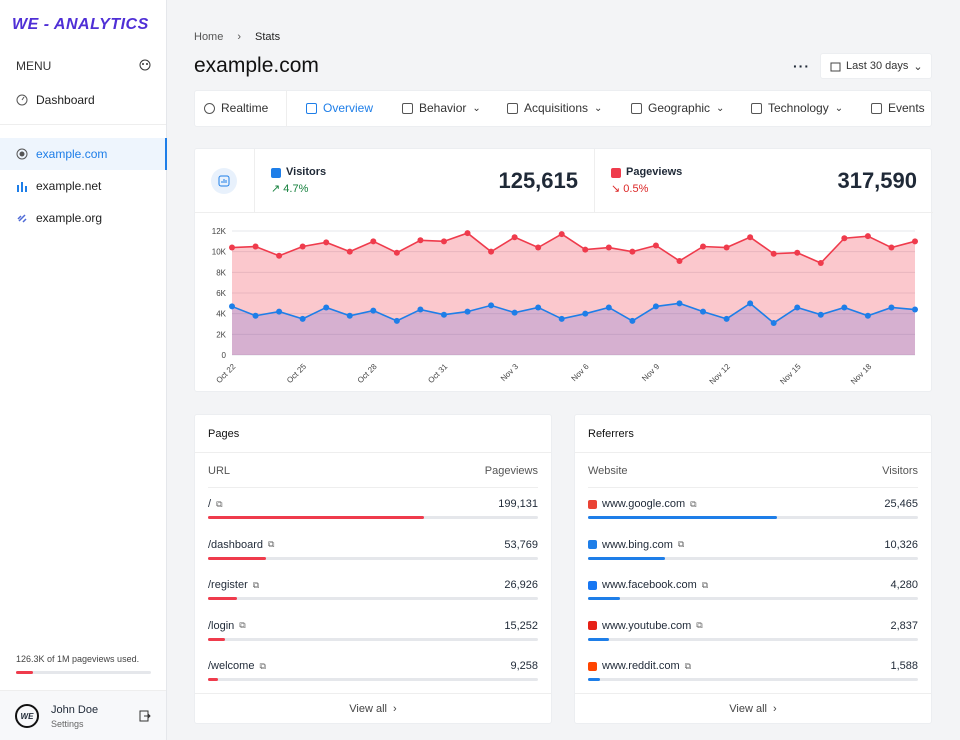 This screenshot has height=740, width=960. Describe the element at coordinates (145, 716) in the screenshot. I see `logout-icon` at that location.